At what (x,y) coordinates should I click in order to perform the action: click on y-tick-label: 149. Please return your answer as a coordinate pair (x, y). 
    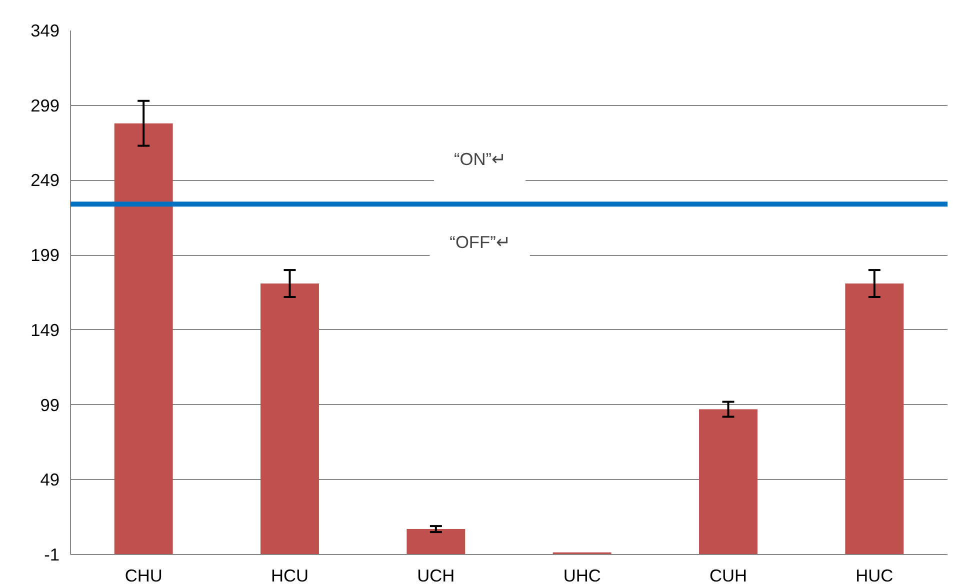
    Looking at the image, I should click on (45, 330).